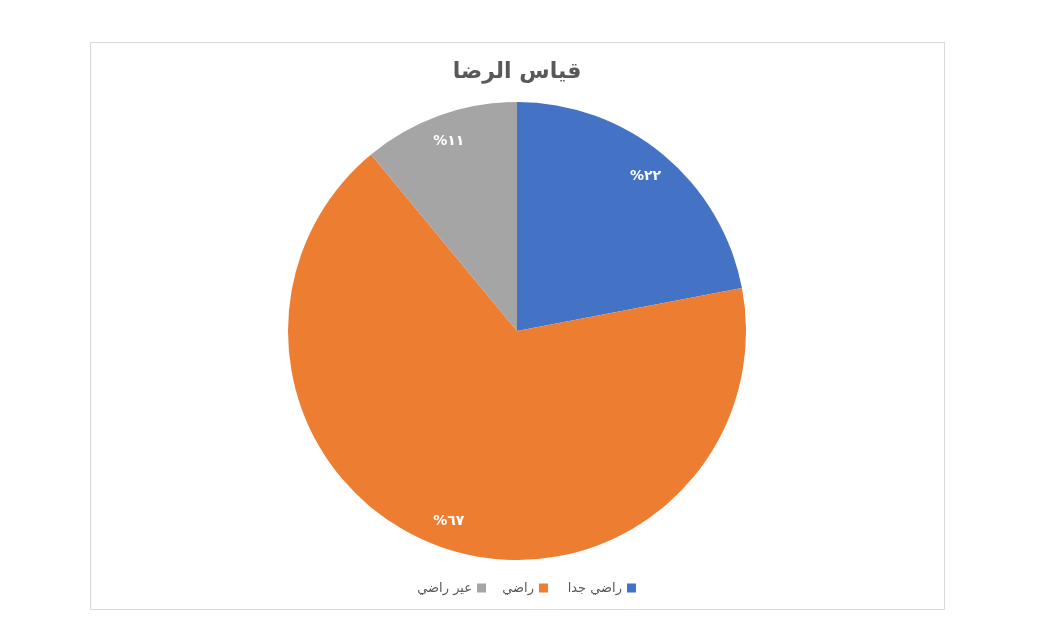  I want to click on data-label: %٢٢, so click(645, 174).